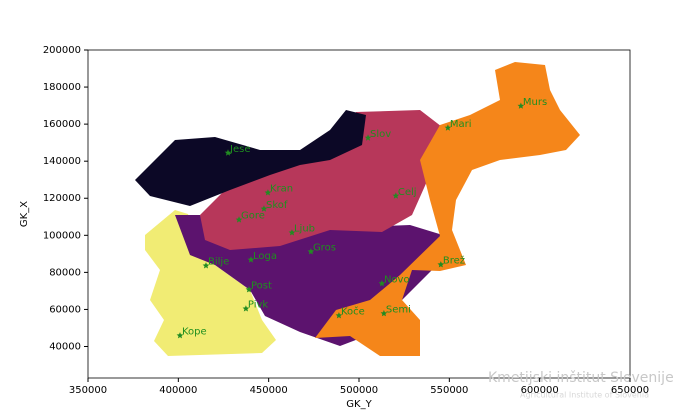  I want to click on station-label: Ljub, so click(304, 229).